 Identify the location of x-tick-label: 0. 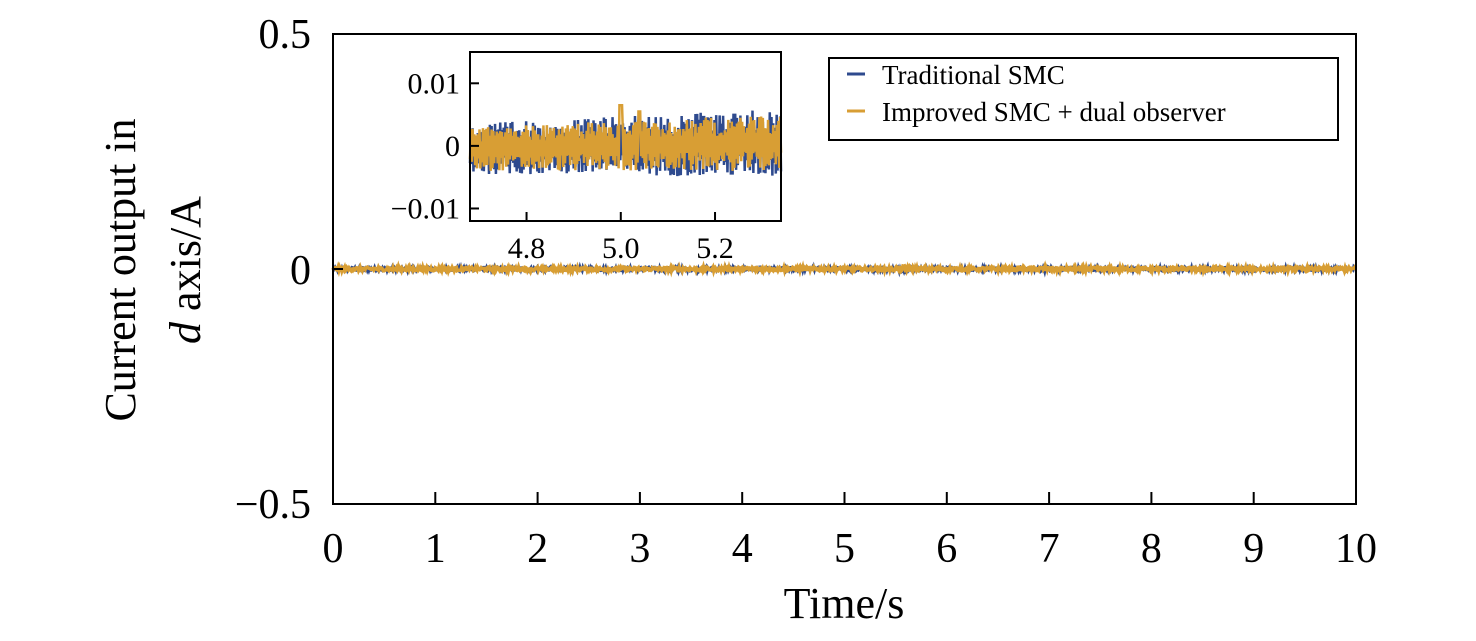
(333, 549).